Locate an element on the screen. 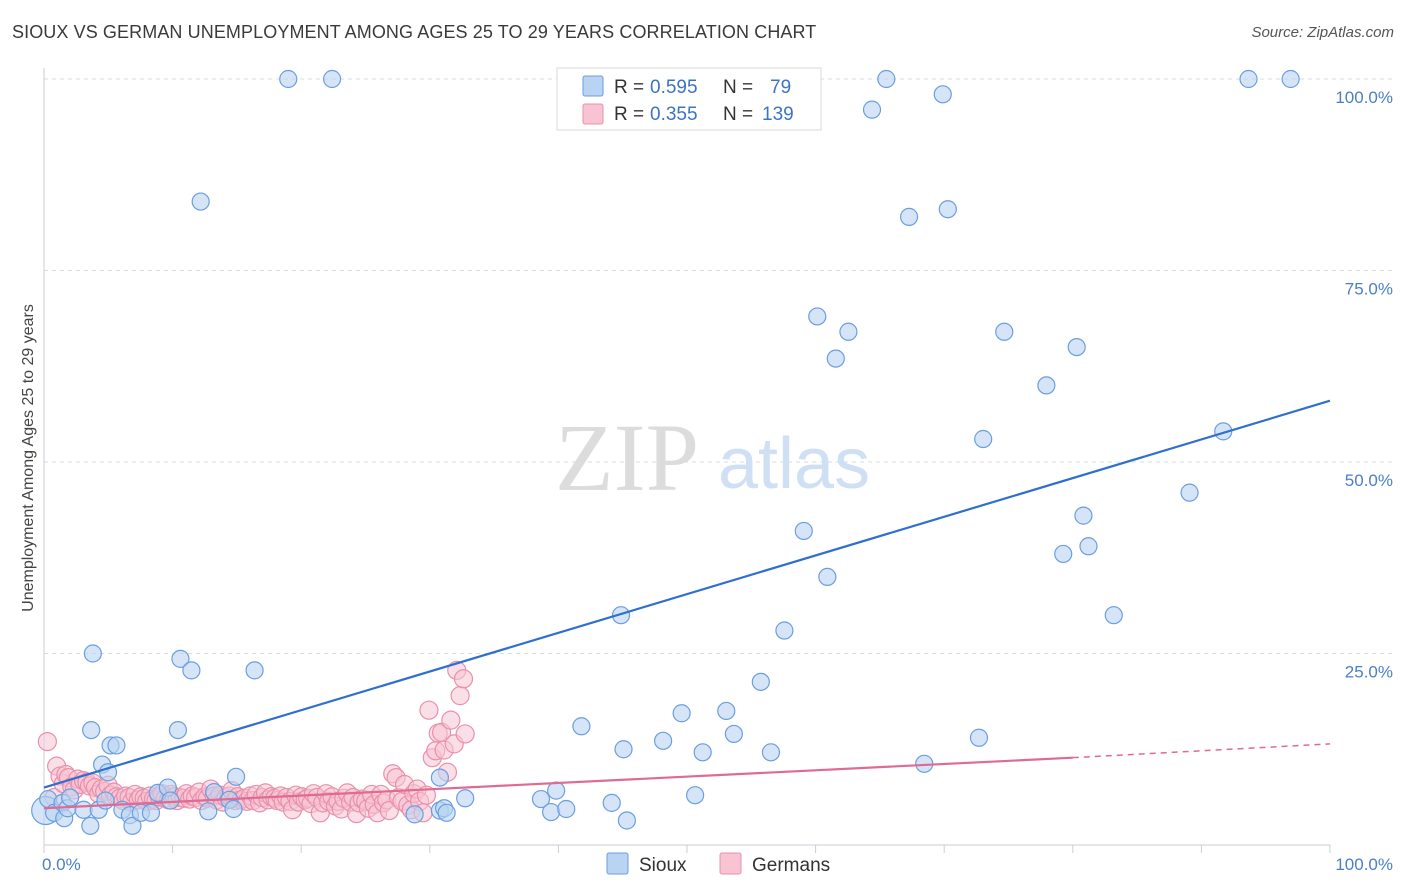 The width and height of the screenshot is (1406, 892). legend-r-value-sioux: 0.595 is located at coordinates (674, 87).